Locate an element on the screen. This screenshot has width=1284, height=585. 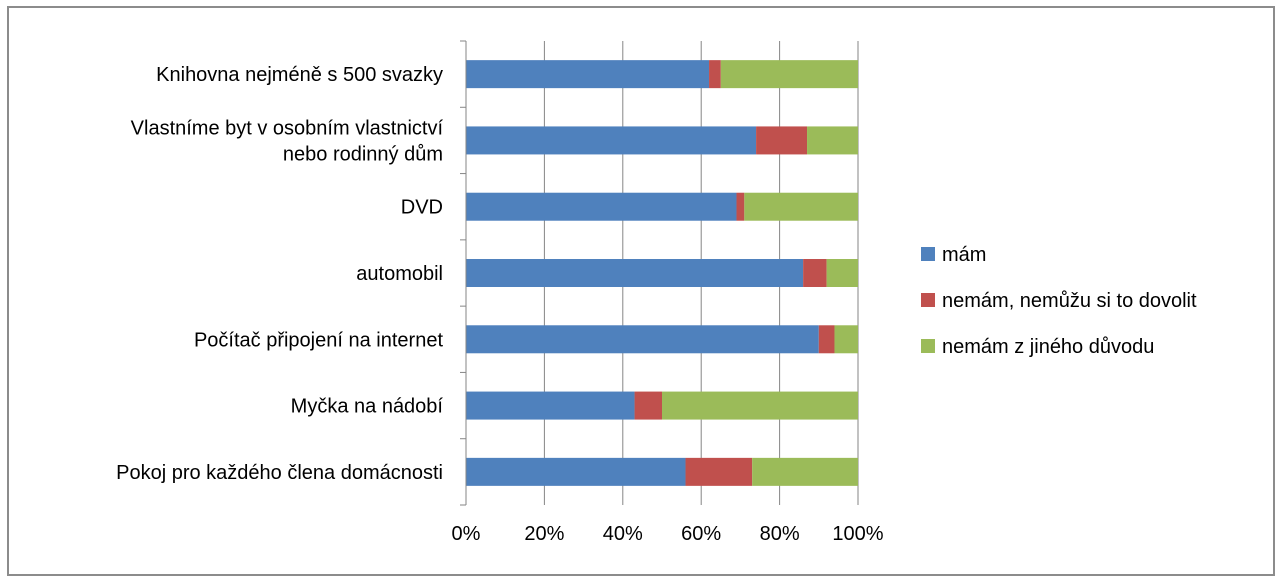
x-tick-label: 20% is located at coordinates (544, 534).